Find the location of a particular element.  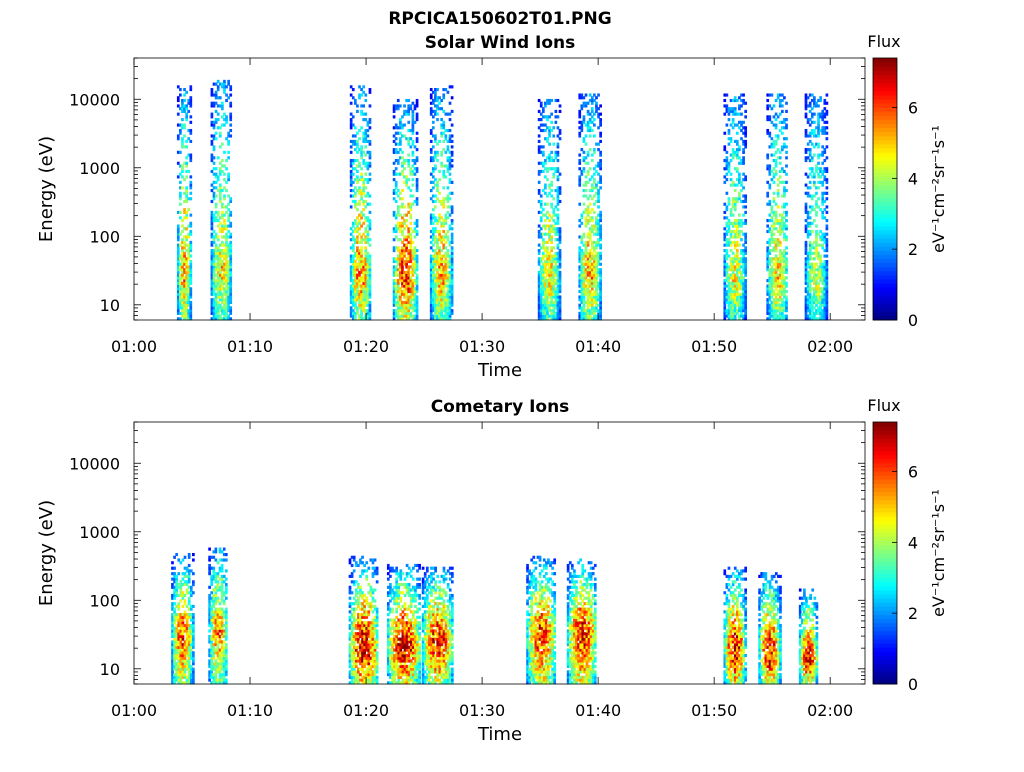

y-tick-label-1: 100 is located at coordinates (104, 236).